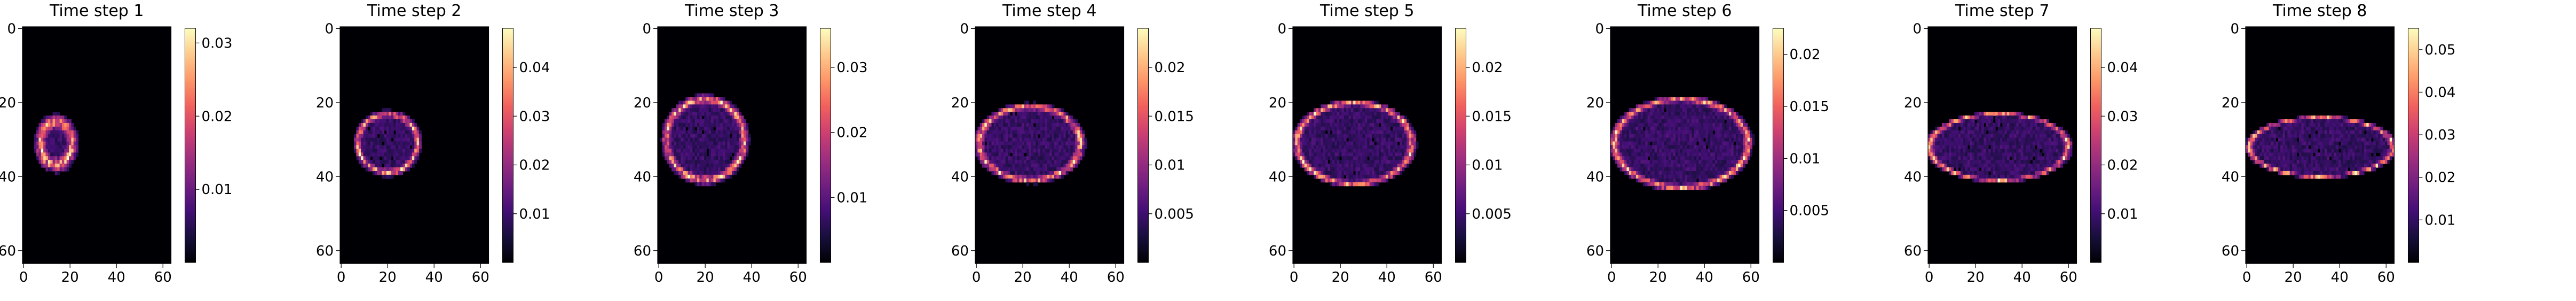  What do you see at coordinates (731, 11) in the screenshot?
I see `panel-title: Time step 3` at bounding box center [731, 11].